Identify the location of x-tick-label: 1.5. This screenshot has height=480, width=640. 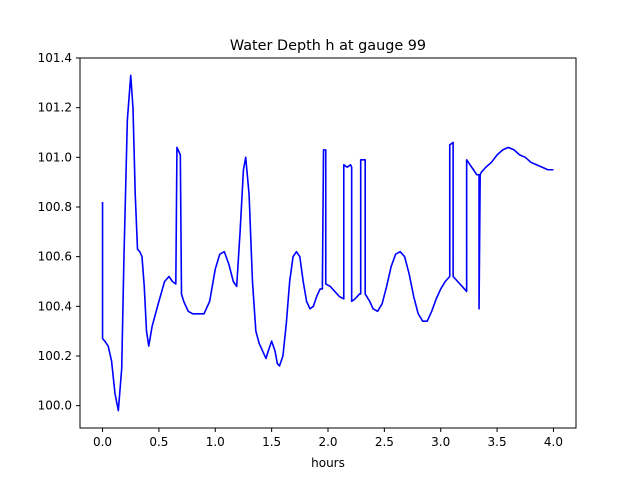
(271, 442).